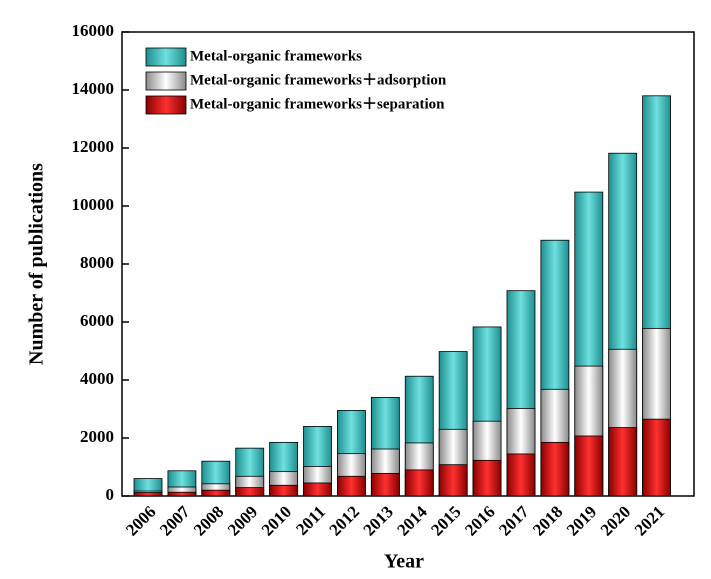  I want to click on x-tick-label: 2013, so click(377, 520).